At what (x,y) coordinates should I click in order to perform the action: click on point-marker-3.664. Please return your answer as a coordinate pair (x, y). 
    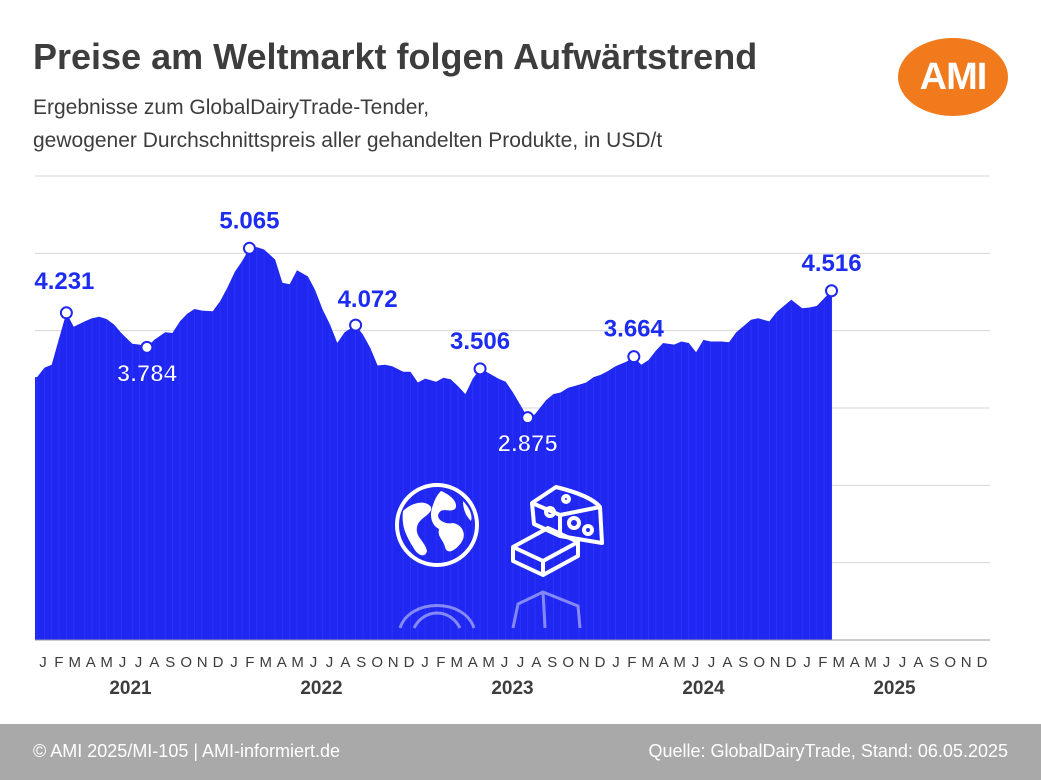
    Looking at the image, I should click on (634, 357).